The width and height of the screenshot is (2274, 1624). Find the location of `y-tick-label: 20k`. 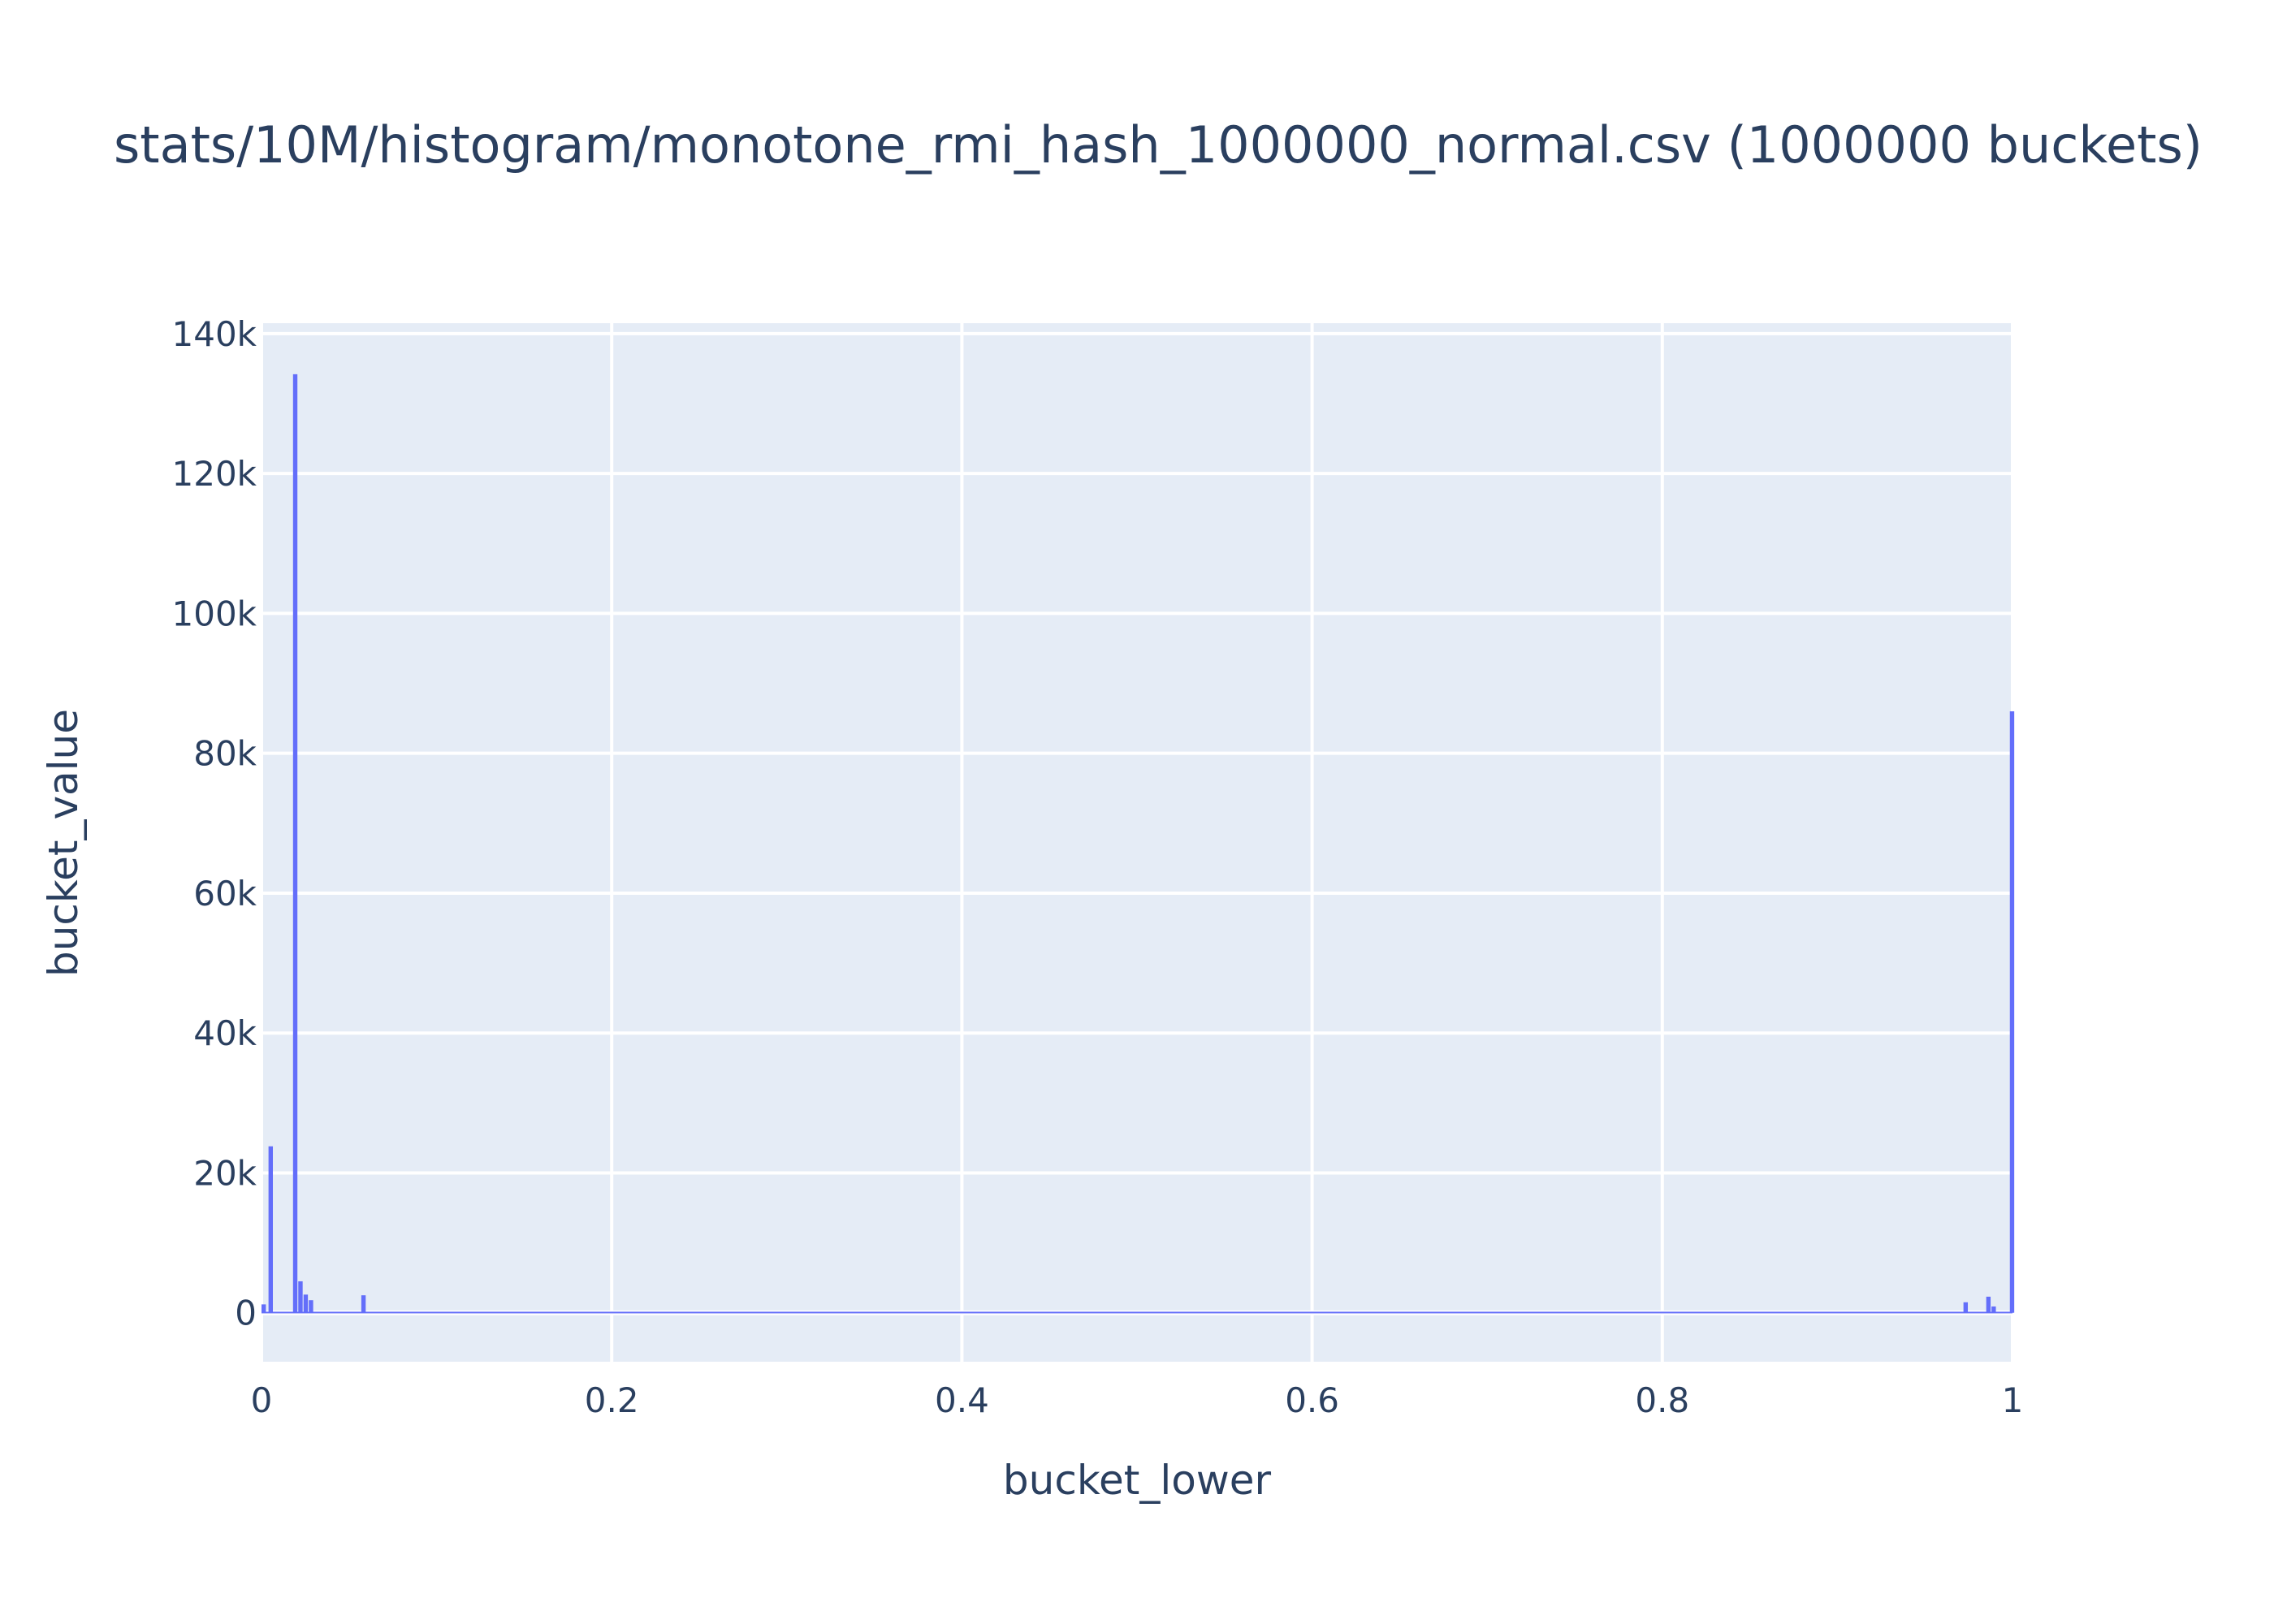

y-tick-label: 20k is located at coordinates (225, 1173).